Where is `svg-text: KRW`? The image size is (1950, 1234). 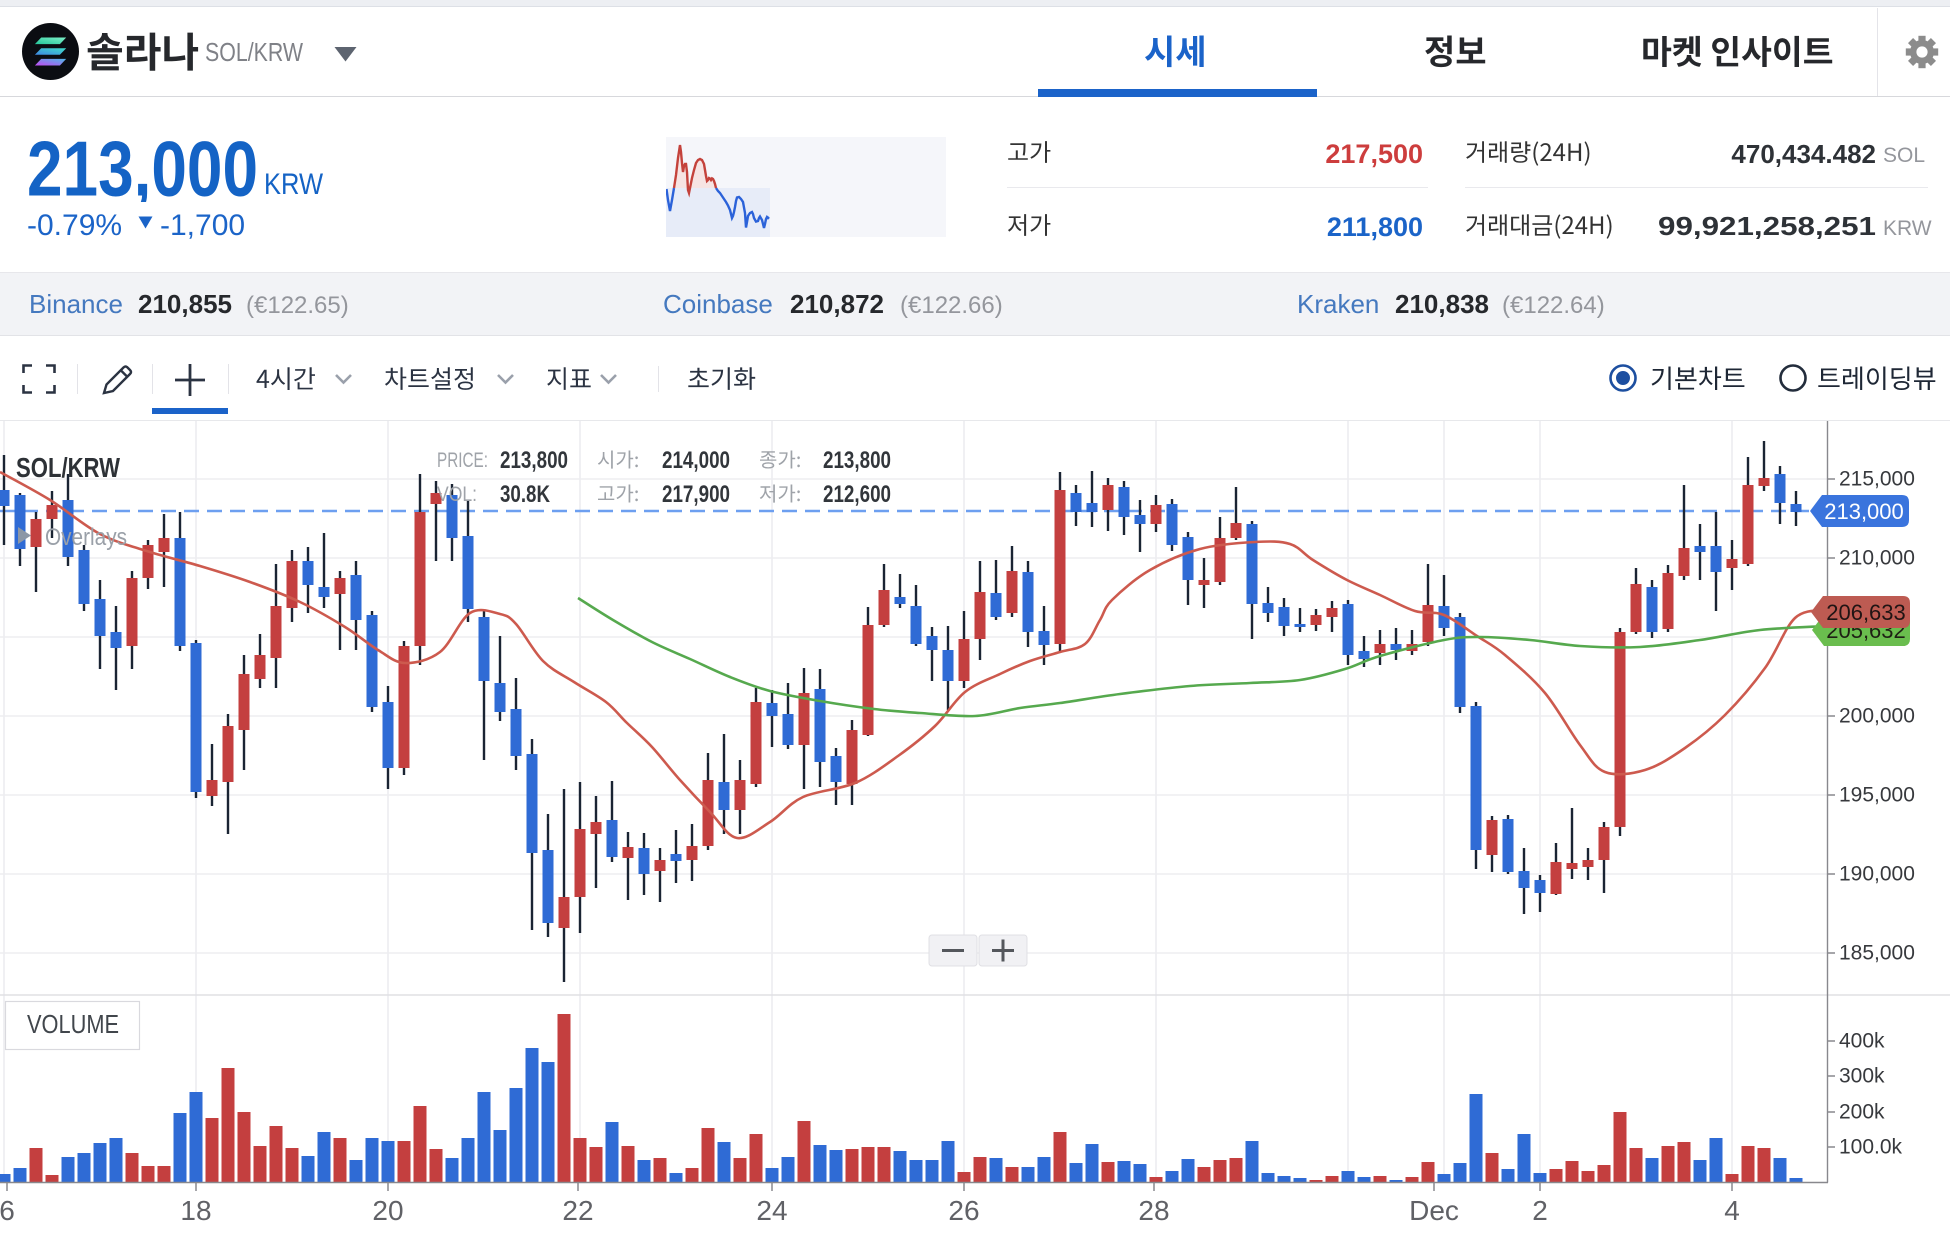 svg-text: KRW is located at coordinates (294, 183).